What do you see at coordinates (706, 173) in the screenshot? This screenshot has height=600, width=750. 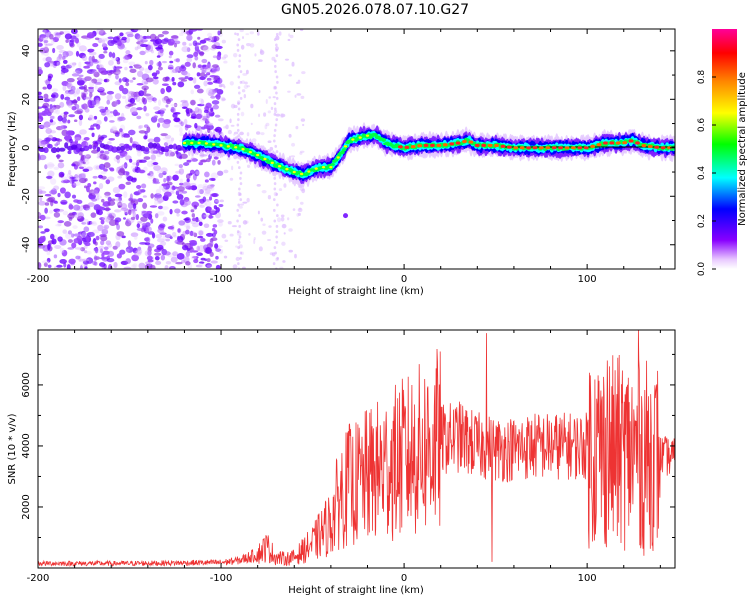 I see `colorbar-ticks: 0.0 0.2 0.4 0.6 0.8` at bounding box center [706, 173].